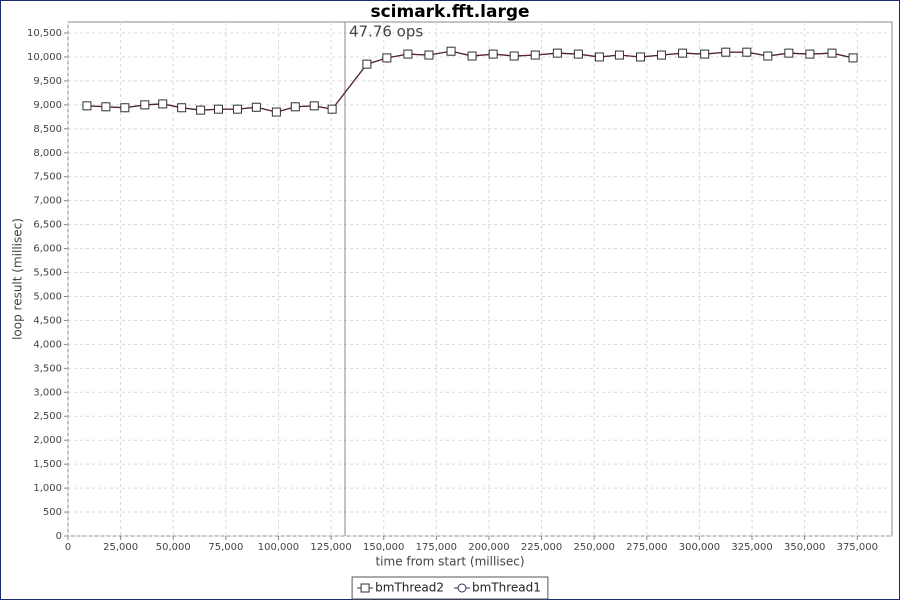  Describe the element at coordinates (47, 201) in the screenshot. I see `y-tick-label: 7,000` at that location.